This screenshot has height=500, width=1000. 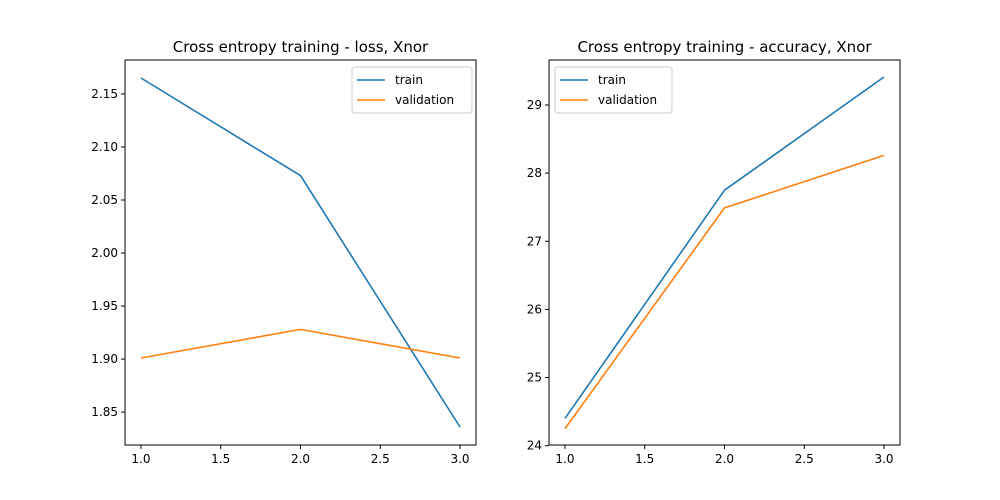 What do you see at coordinates (104, 253) in the screenshot?
I see `y-tick-label: 2.00` at bounding box center [104, 253].